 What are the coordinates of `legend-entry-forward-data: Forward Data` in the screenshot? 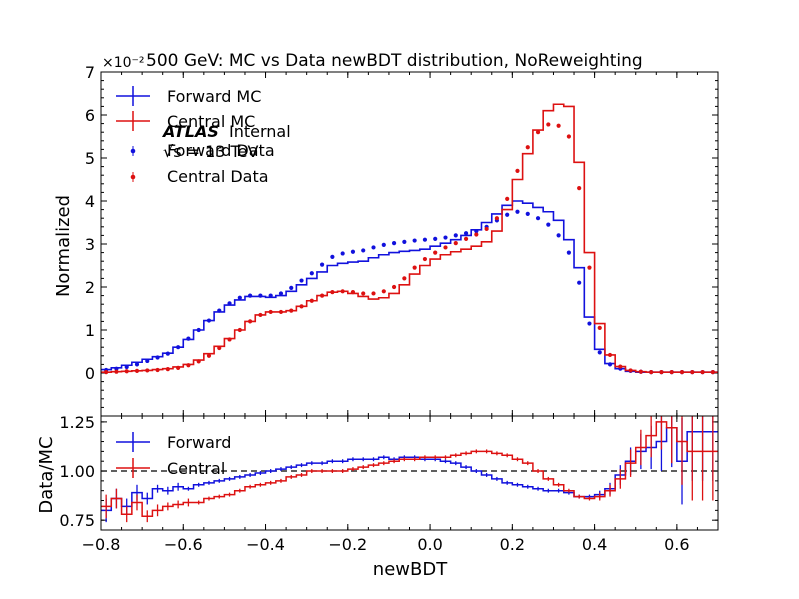 It's located at (202, 150).